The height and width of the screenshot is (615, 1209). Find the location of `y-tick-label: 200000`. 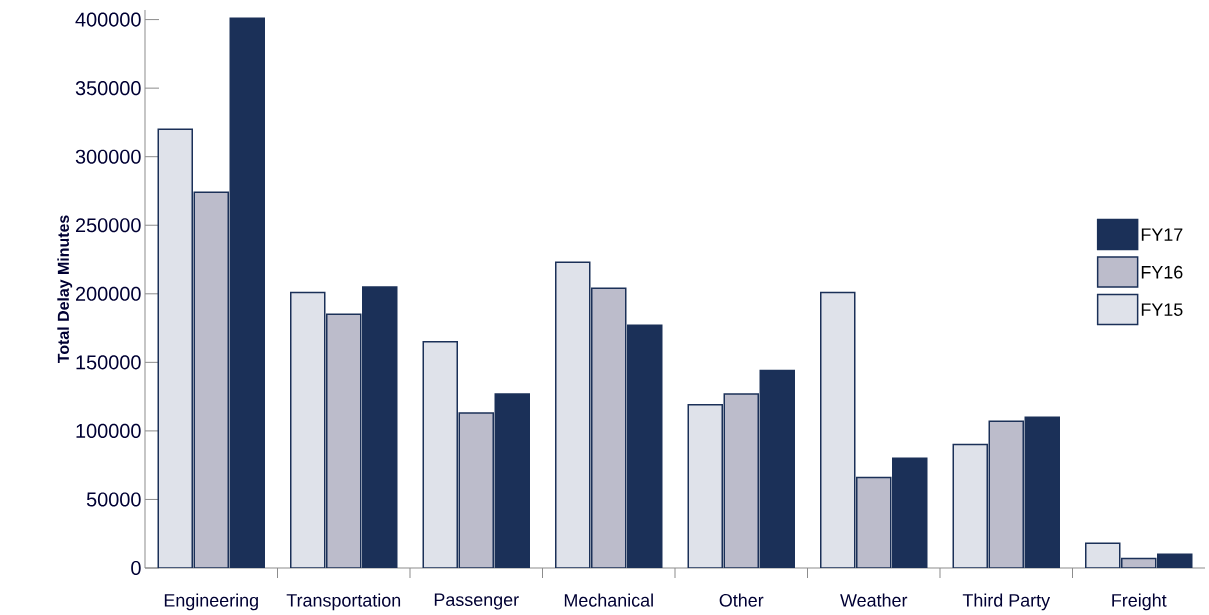

y-tick-label: 200000 is located at coordinates (108, 293).